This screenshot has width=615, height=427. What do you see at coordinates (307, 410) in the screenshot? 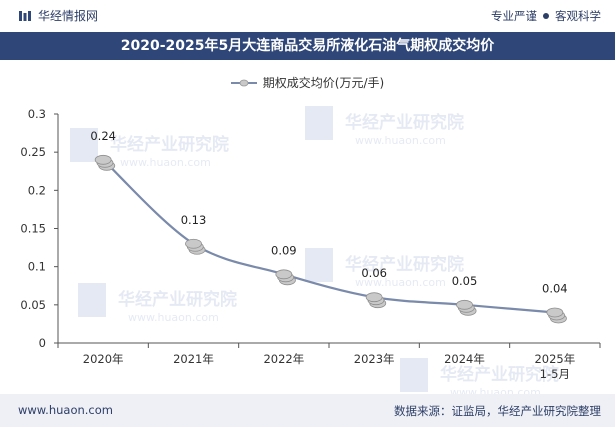
I see `footer: www.huaon.com 数据来源：证监局，华经产业研究院整理` at bounding box center [307, 410].